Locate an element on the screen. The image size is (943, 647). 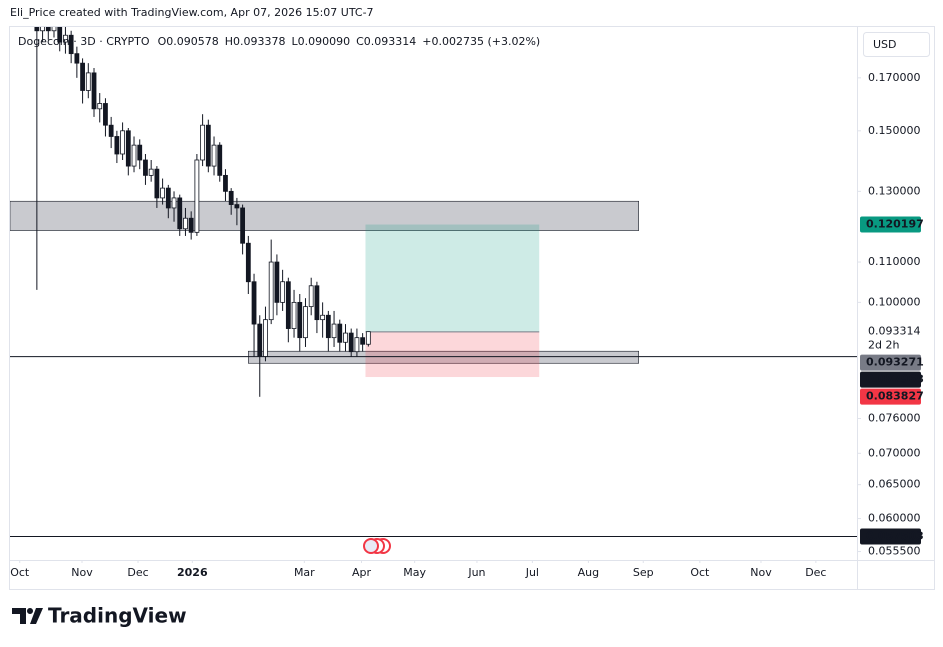
price-label: 0.093271 is located at coordinates (895, 362).